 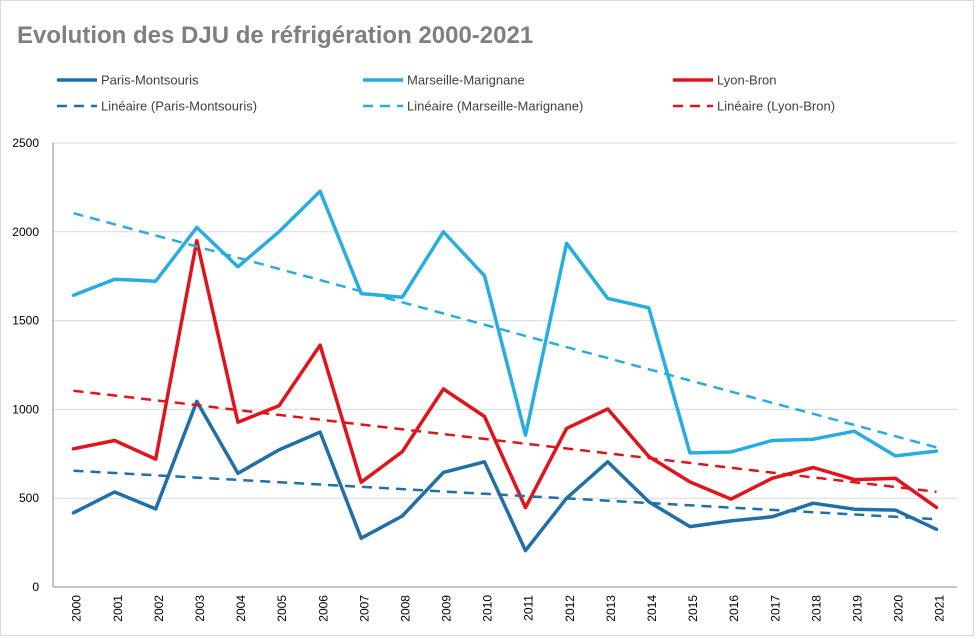 What do you see at coordinates (25, 365) in the screenshot?
I see `y-axis: 0 500 1000 1500 2000 2500` at bounding box center [25, 365].